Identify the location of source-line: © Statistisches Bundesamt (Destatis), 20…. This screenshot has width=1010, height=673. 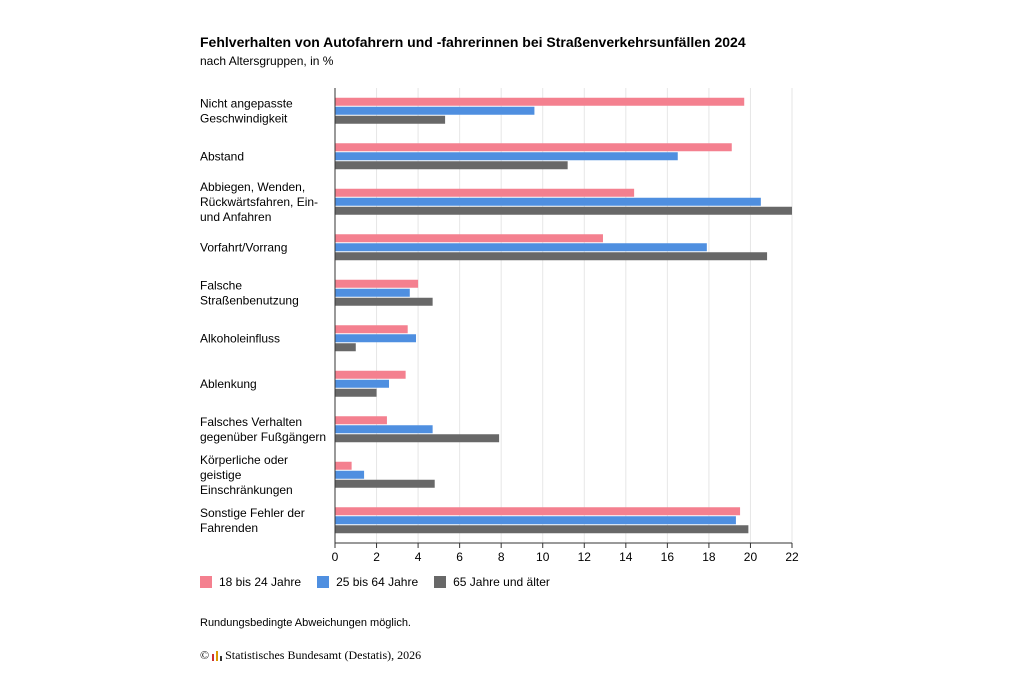
(310, 655).